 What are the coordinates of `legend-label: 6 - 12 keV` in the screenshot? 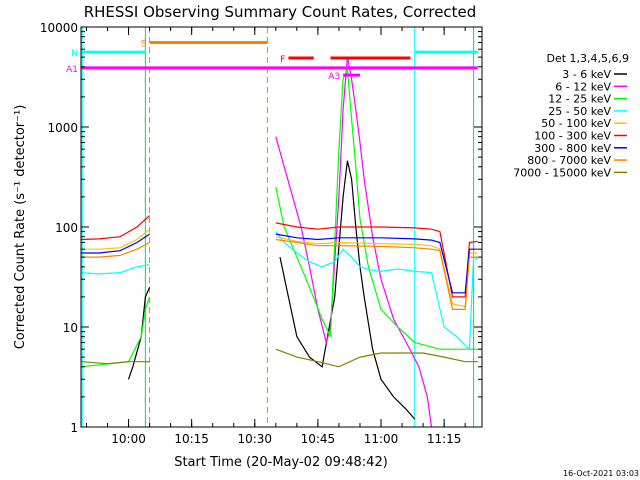 It's located at (583, 86).